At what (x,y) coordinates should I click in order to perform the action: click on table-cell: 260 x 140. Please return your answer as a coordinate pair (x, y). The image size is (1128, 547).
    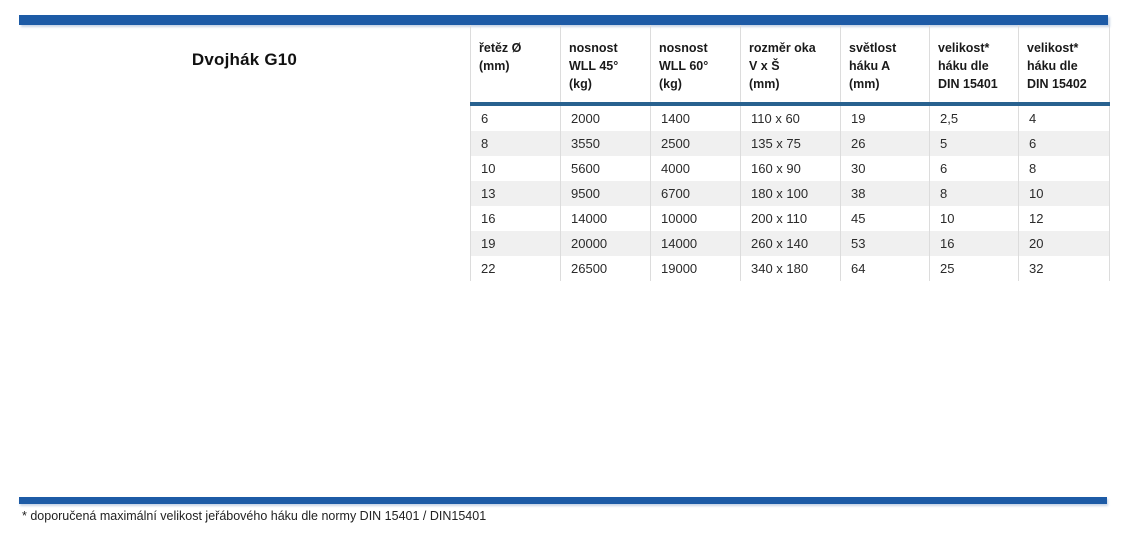
    Looking at the image, I should click on (790, 243).